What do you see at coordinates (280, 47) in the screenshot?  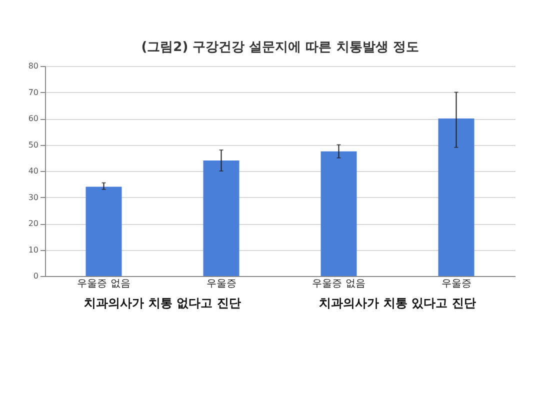 I see `chart-title: (그림2) 구강건강 설문지에 따른 치통발생 정도` at bounding box center [280, 47].